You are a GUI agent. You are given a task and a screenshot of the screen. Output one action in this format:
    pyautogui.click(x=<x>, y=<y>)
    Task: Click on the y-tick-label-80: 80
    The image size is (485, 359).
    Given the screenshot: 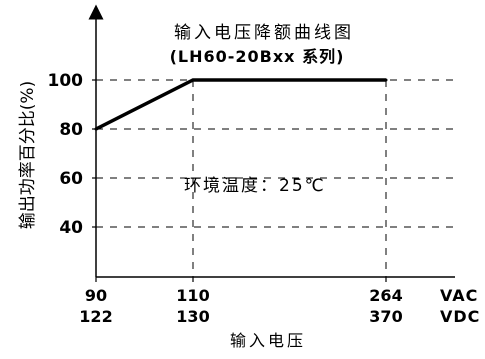 What is the action you would take?
    pyautogui.click(x=71, y=130)
    